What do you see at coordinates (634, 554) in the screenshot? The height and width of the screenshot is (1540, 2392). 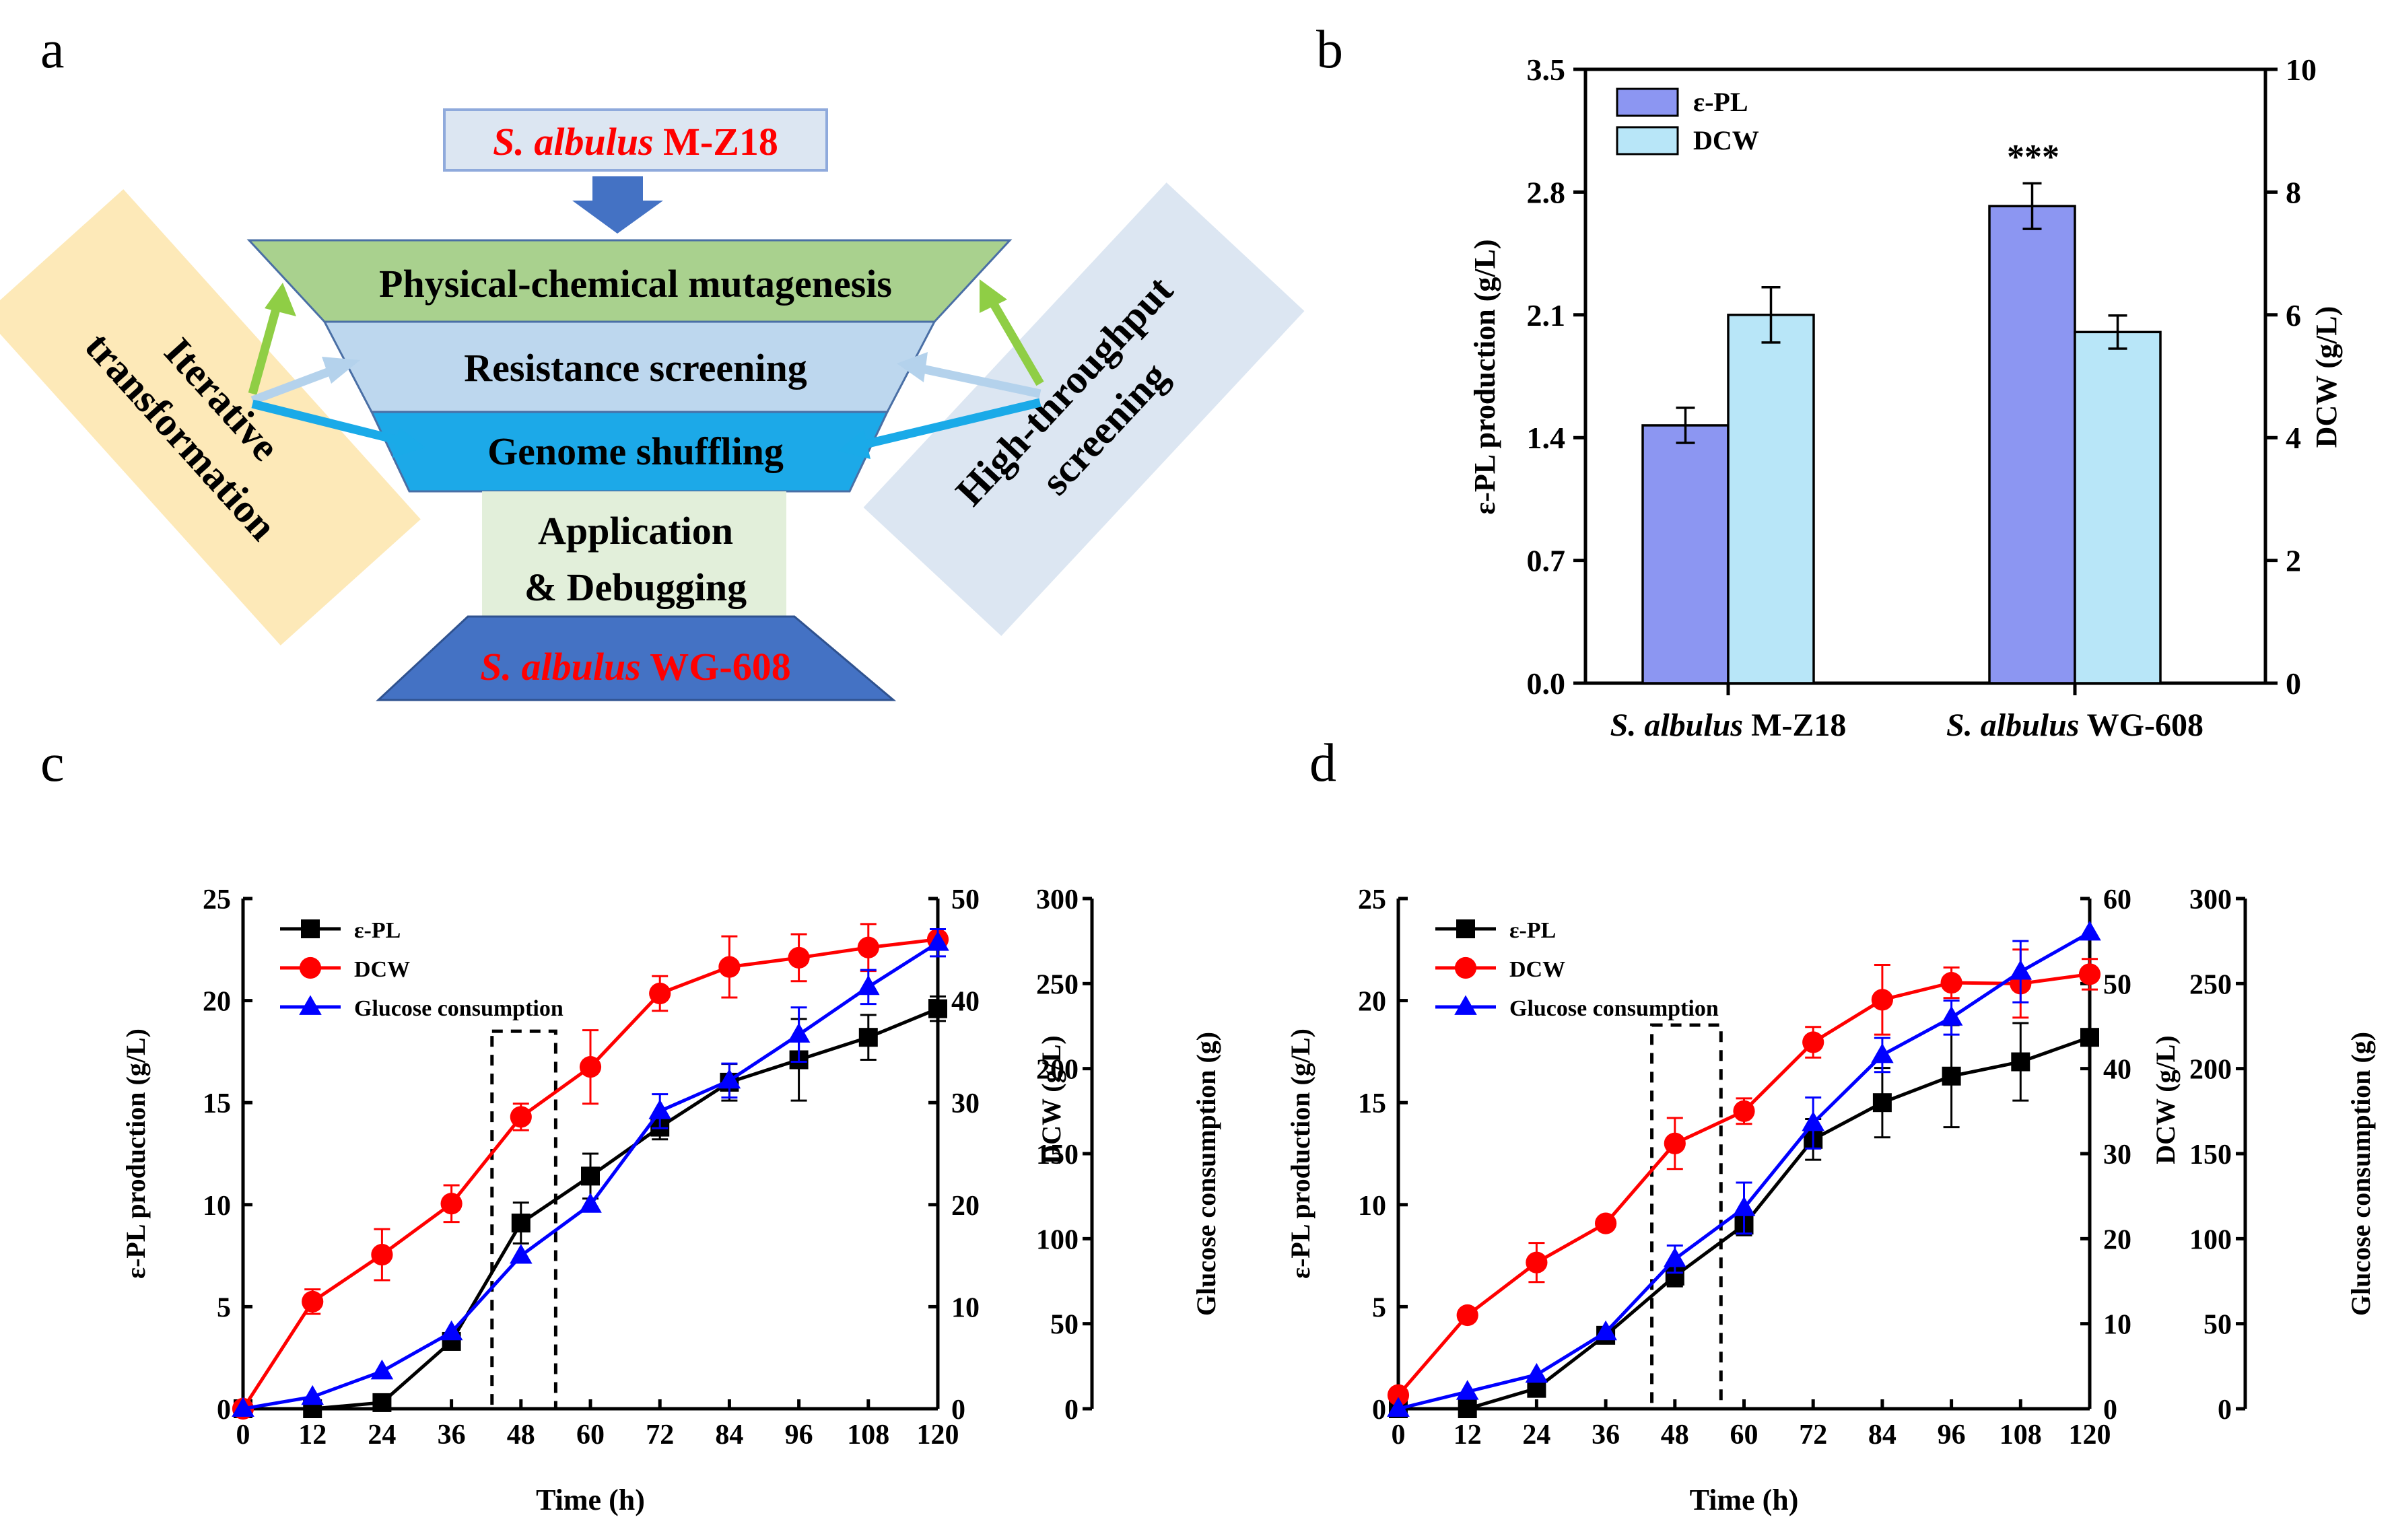 I see `funnel-level-application` at bounding box center [634, 554].